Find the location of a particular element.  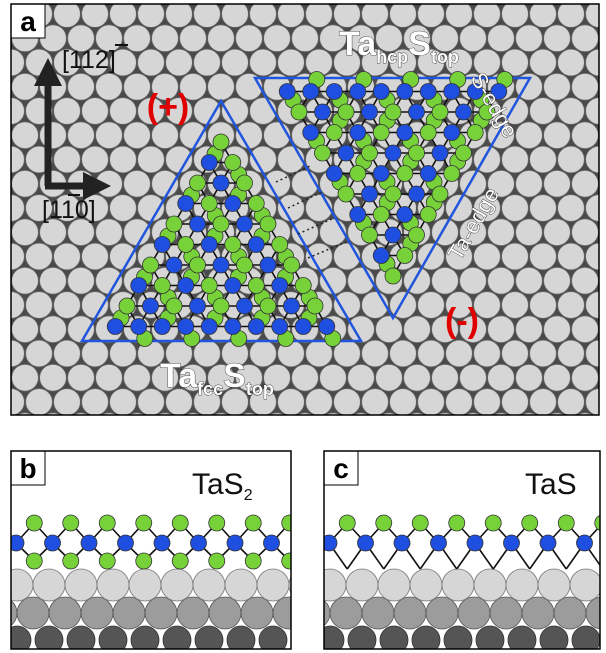

panel-c: c TaS is located at coordinates (462, 550).